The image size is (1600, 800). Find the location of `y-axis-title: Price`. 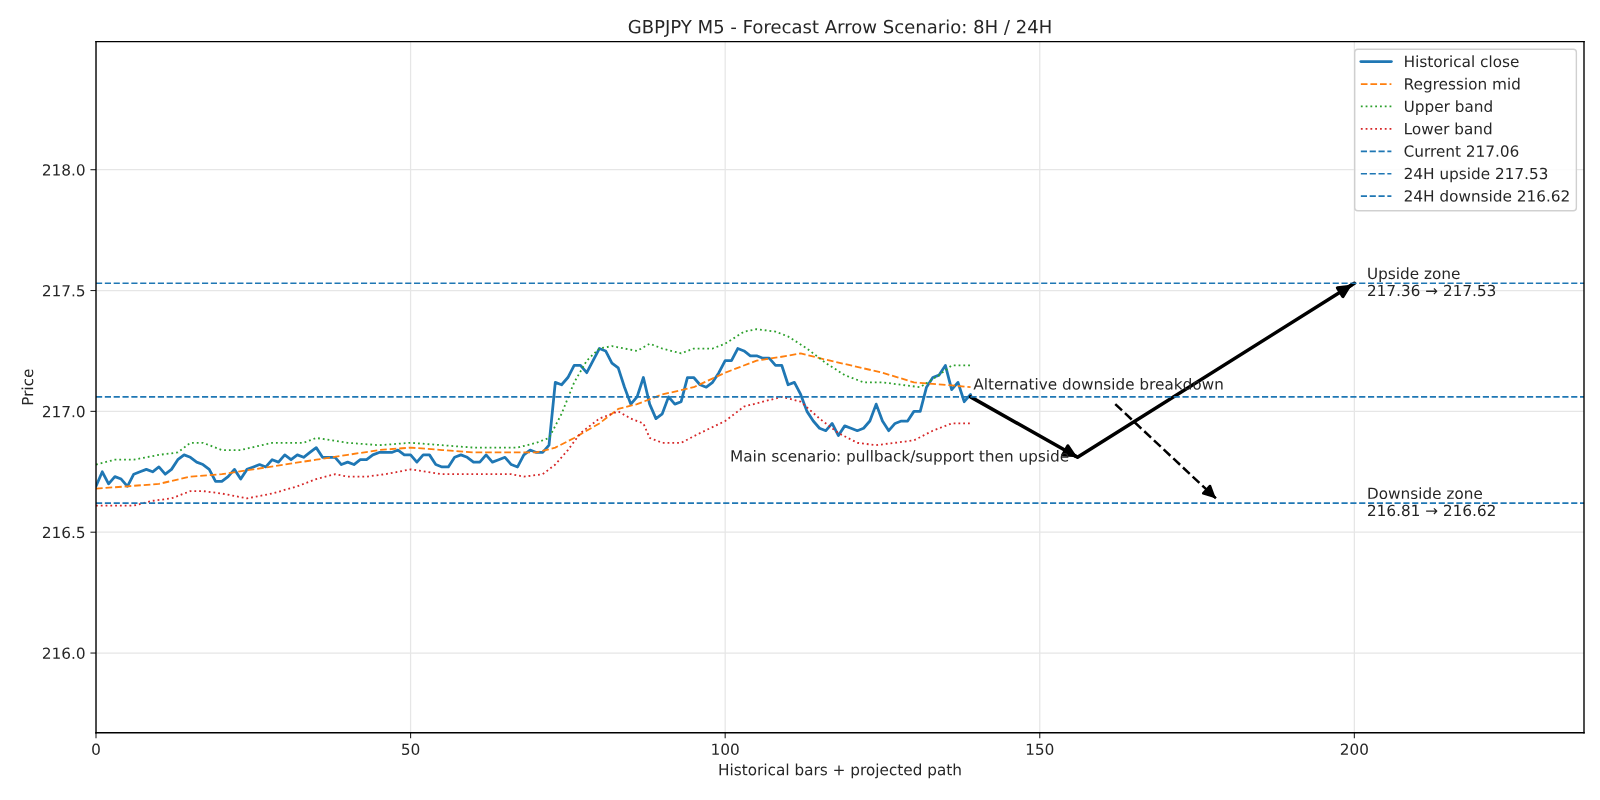

y-axis-title: Price is located at coordinates (27, 387).